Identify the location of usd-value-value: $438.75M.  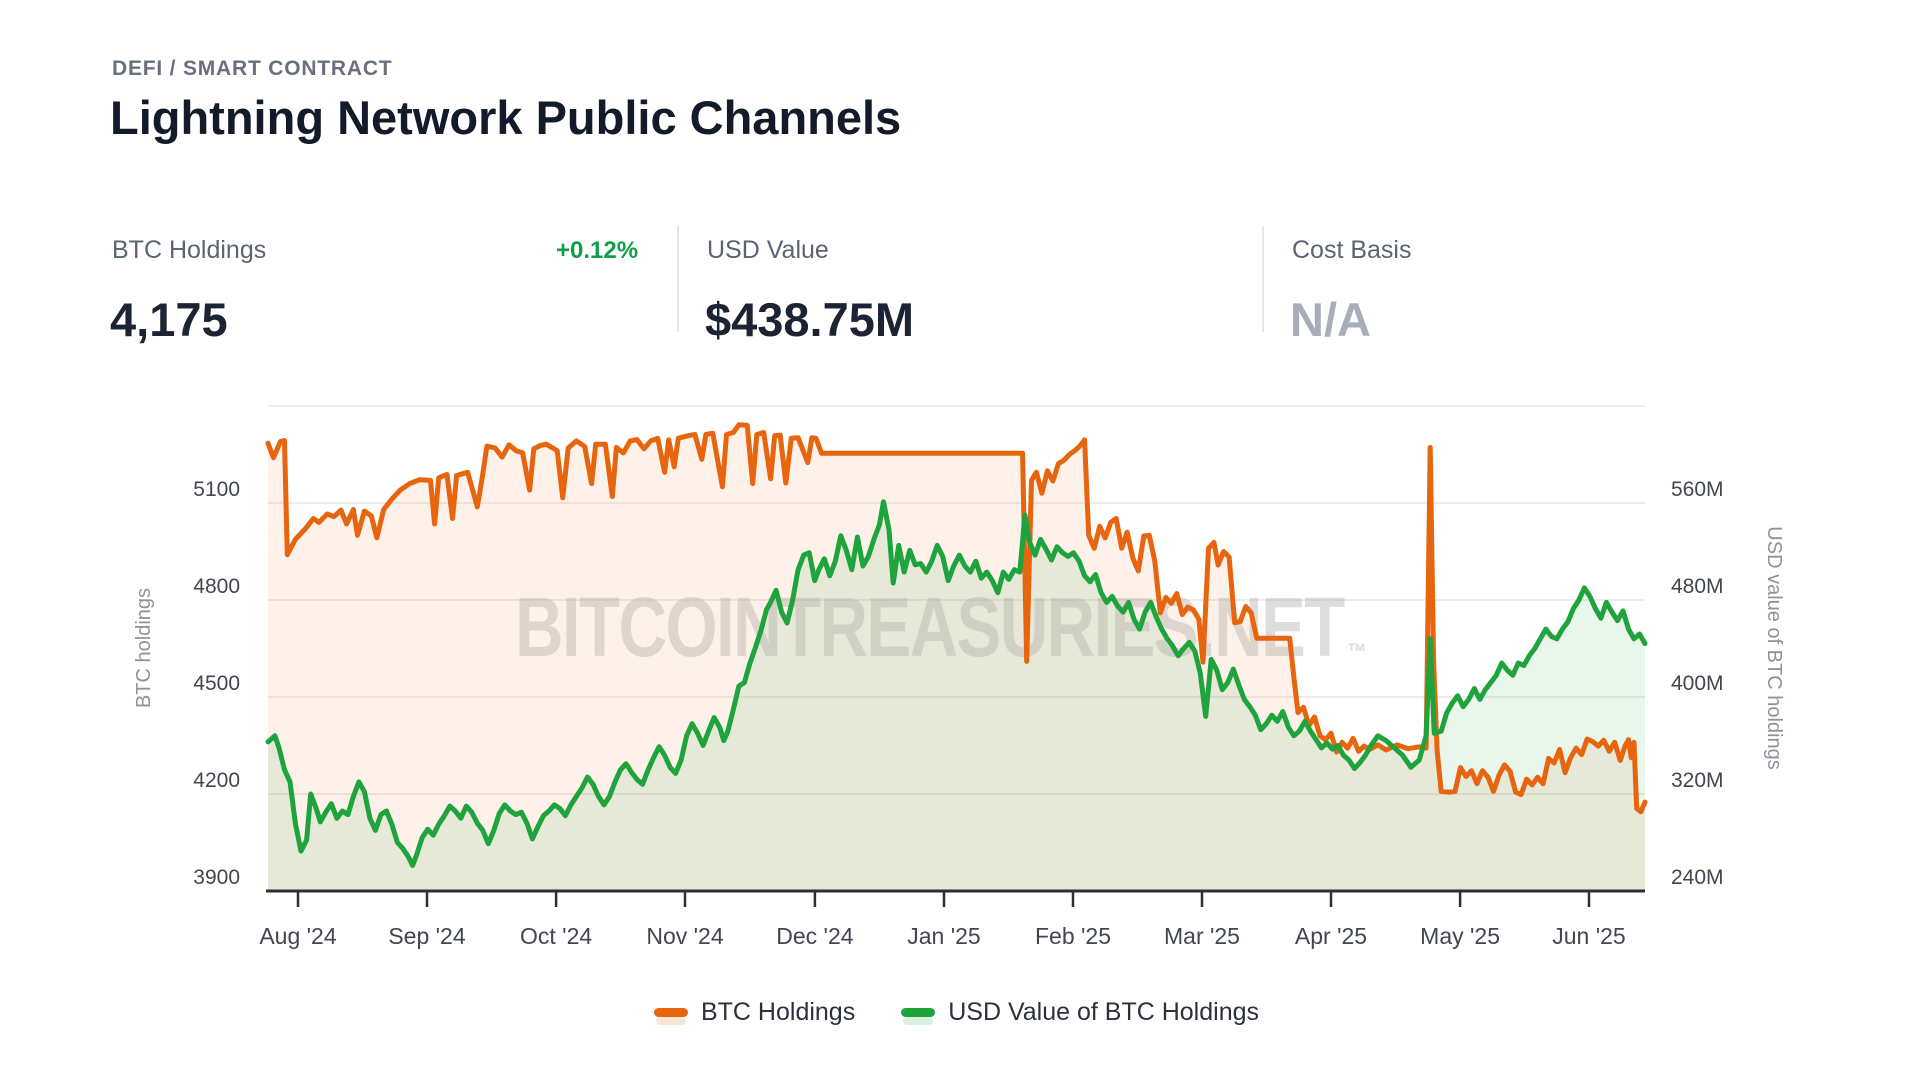
(810, 319).